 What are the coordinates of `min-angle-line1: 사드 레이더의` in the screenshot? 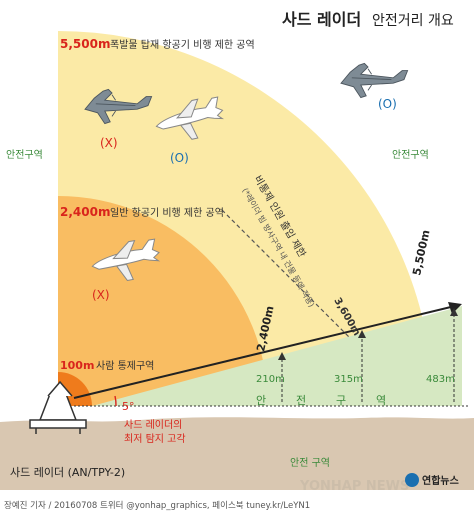 It's located at (153, 425).